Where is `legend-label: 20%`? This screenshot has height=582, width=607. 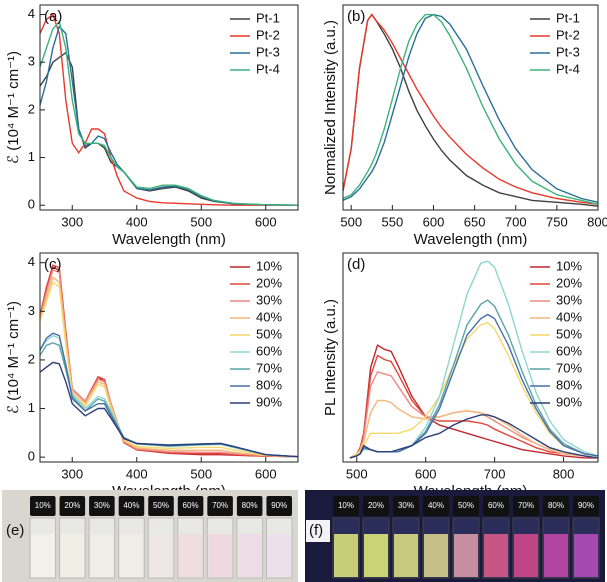
legend-label: 20% is located at coordinates (569, 282).